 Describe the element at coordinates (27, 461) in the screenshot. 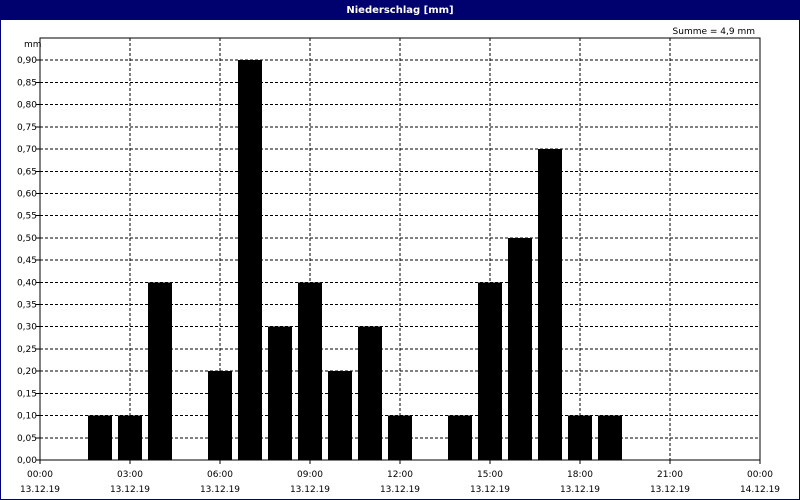

I see `y-tick-label: 0,00` at that location.